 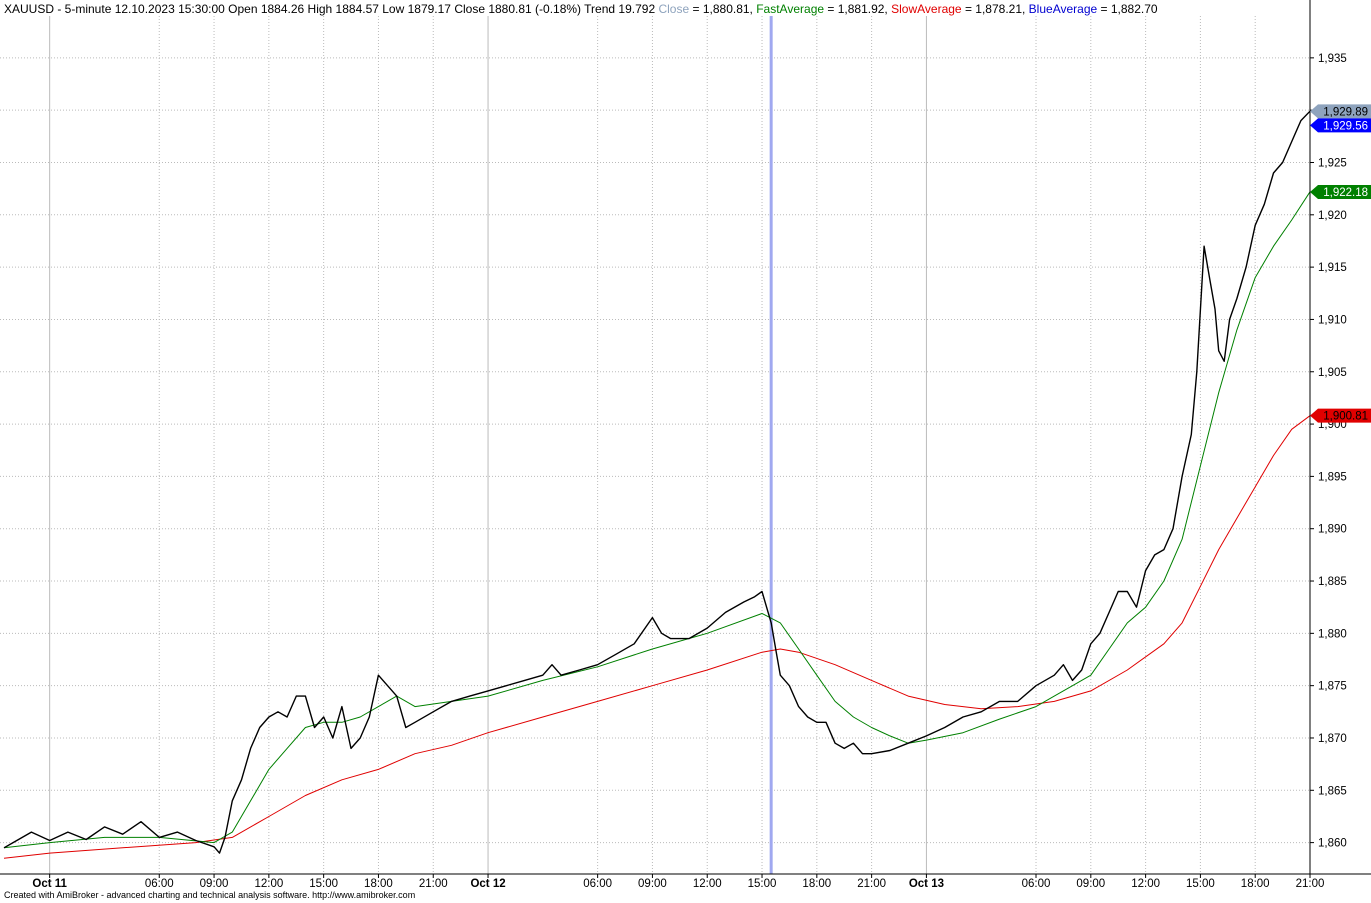 What do you see at coordinates (926, 884) in the screenshot?
I see `x-tick-label: Oct 13` at bounding box center [926, 884].